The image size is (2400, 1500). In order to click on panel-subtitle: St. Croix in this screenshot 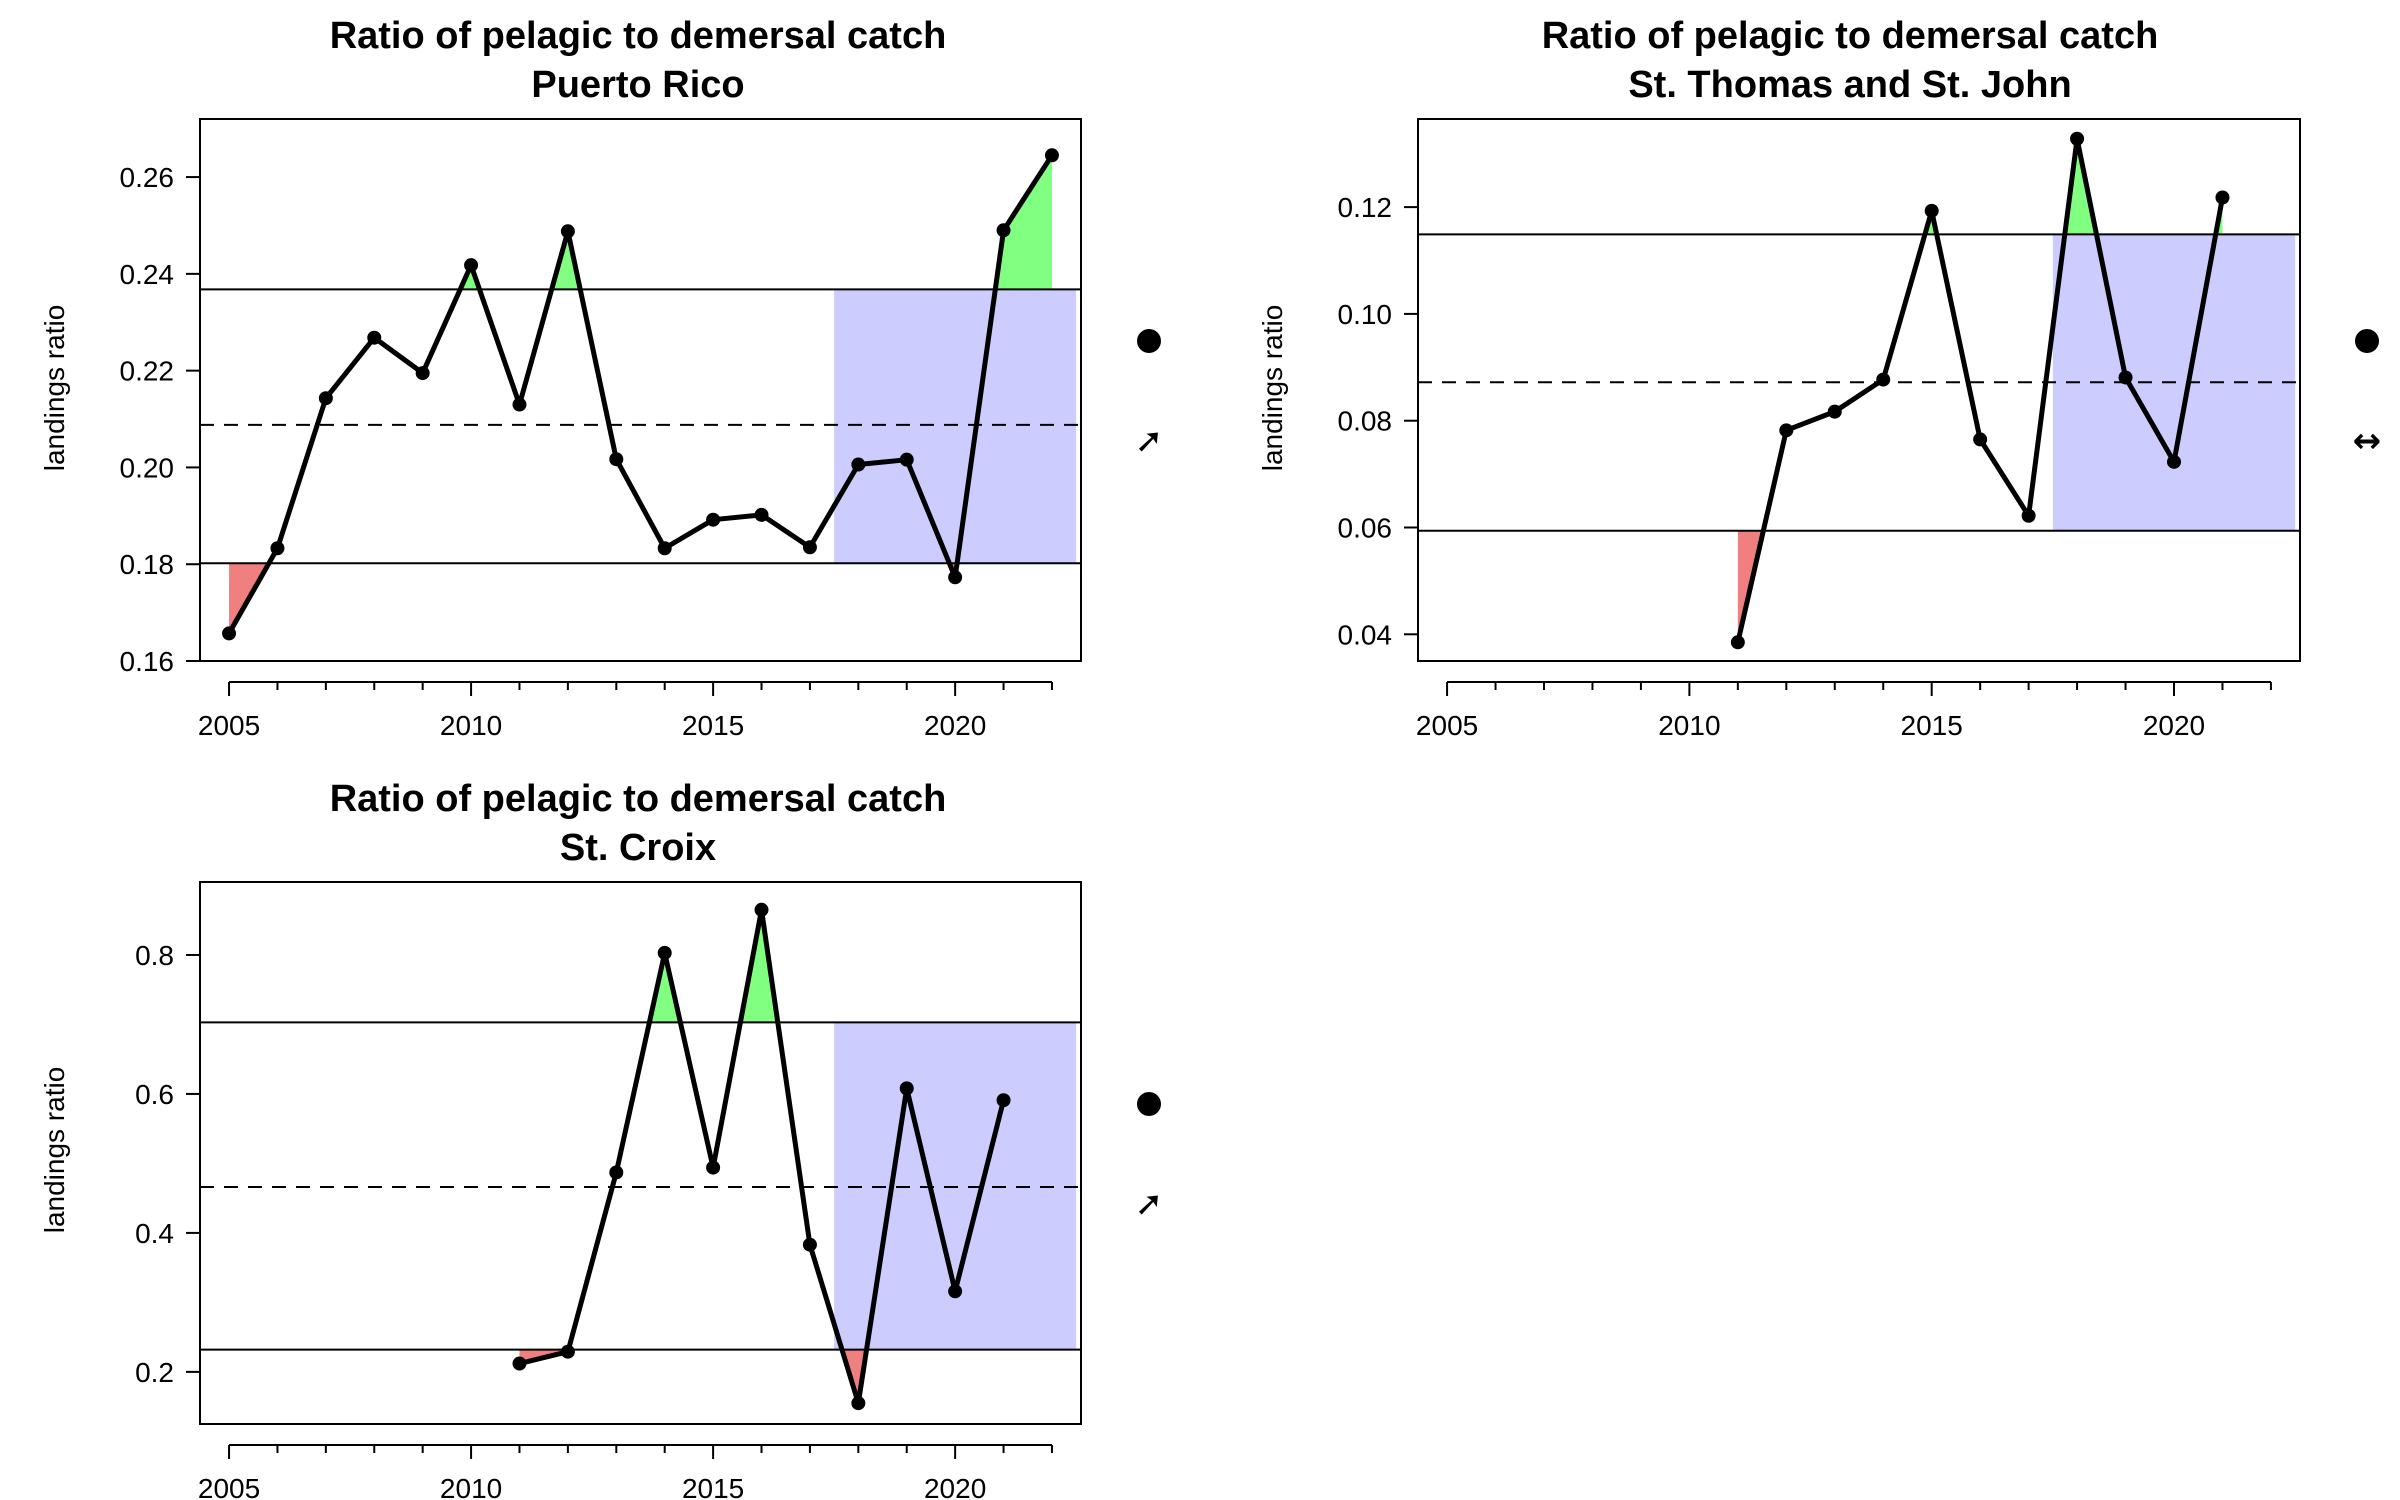, I will do `click(638, 848)`.